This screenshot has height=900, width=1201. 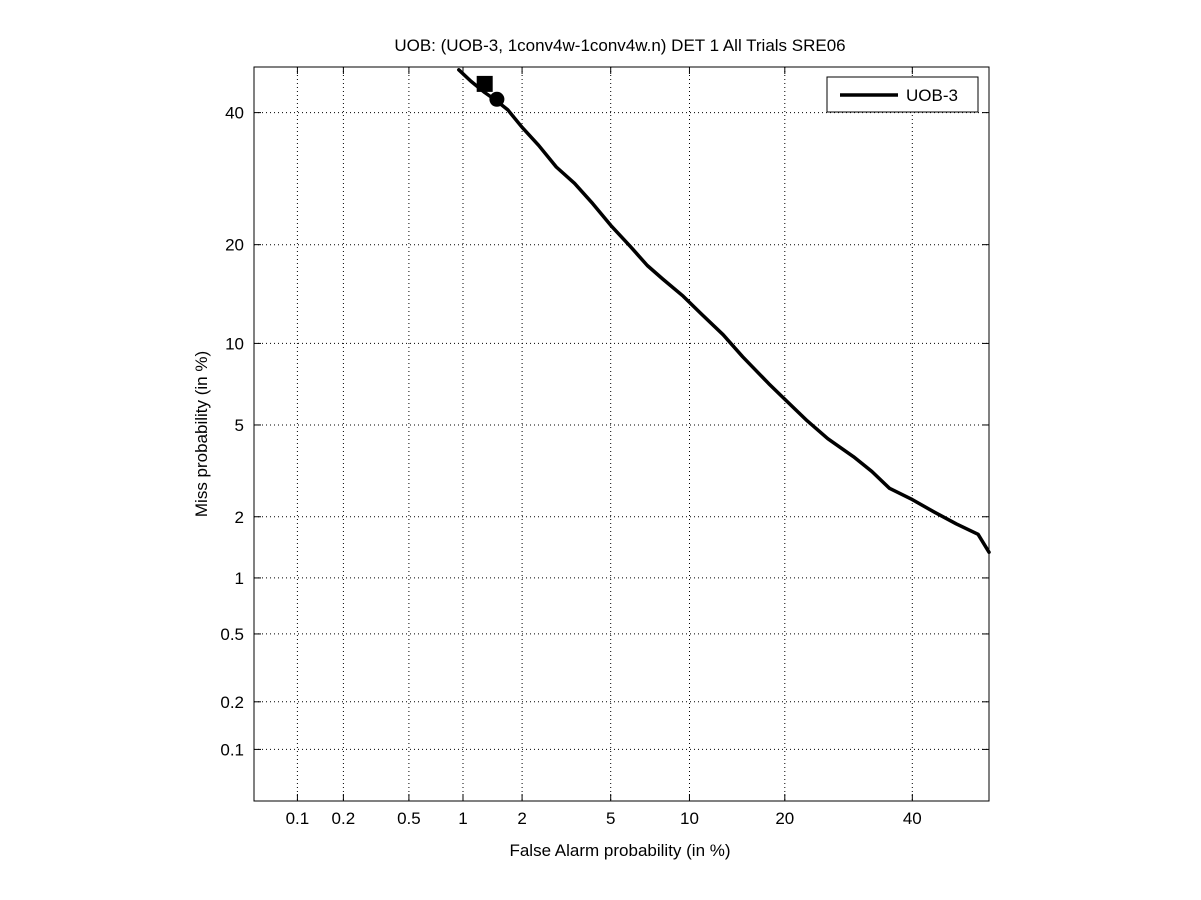 What do you see at coordinates (689, 818) in the screenshot?
I see `x-tick-label: 10` at bounding box center [689, 818].